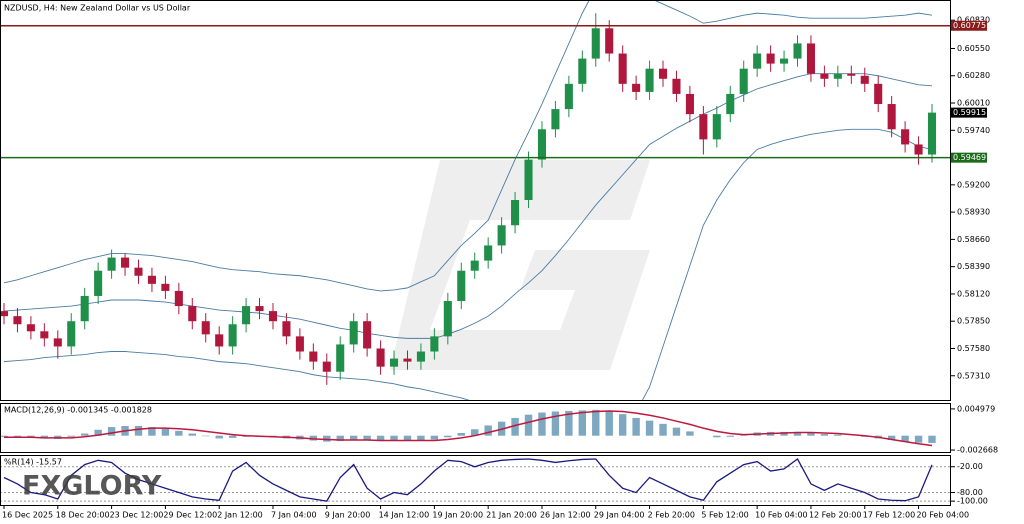 The height and width of the screenshot is (524, 1024). What do you see at coordinates (78, 410) in the screenshot?
I see `macd-label: MACD(12,26,9) -0.001345 -0.001828` at bounding box center [78, 410].